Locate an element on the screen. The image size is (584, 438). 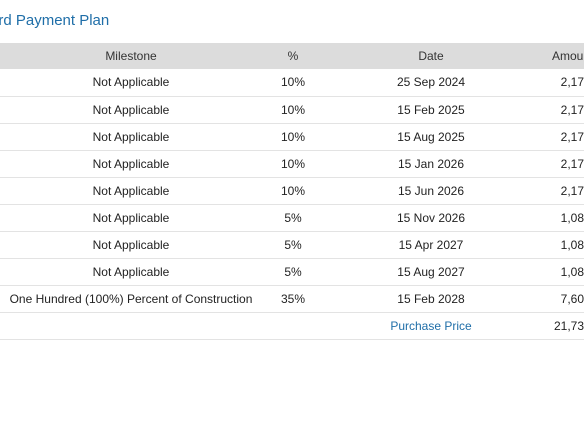
table-header-row: Milestone % Date Amount is located at coordinates (292, 56).